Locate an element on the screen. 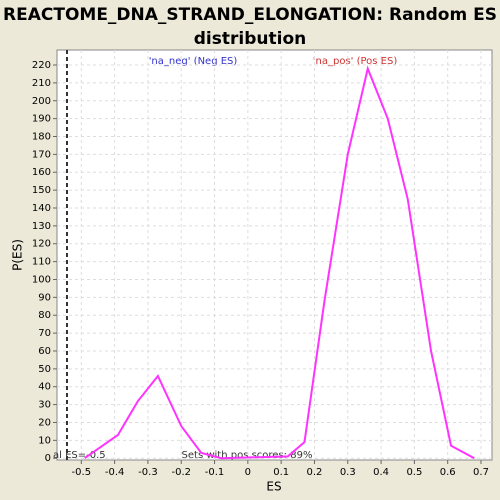 Image resolution: width=500 pixels, height=500 pixels. x-tick-label: 0.6 is located at coordinates (448, 472).